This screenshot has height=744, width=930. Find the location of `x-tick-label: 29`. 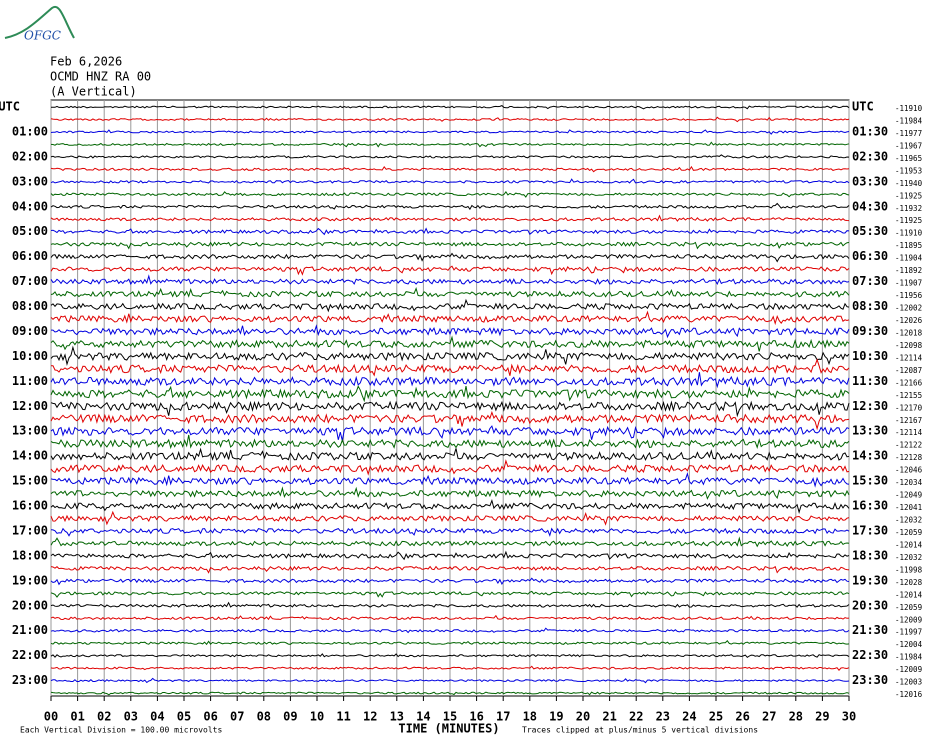

x-tick-label: 29 is located at coordinates (822, 717).